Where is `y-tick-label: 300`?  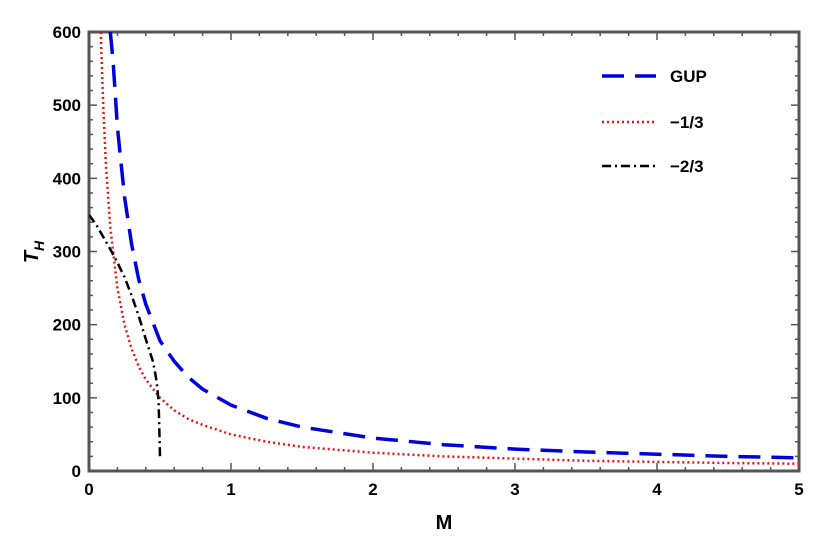 y-tick-label: 300 is located at coordinates (67, 252).